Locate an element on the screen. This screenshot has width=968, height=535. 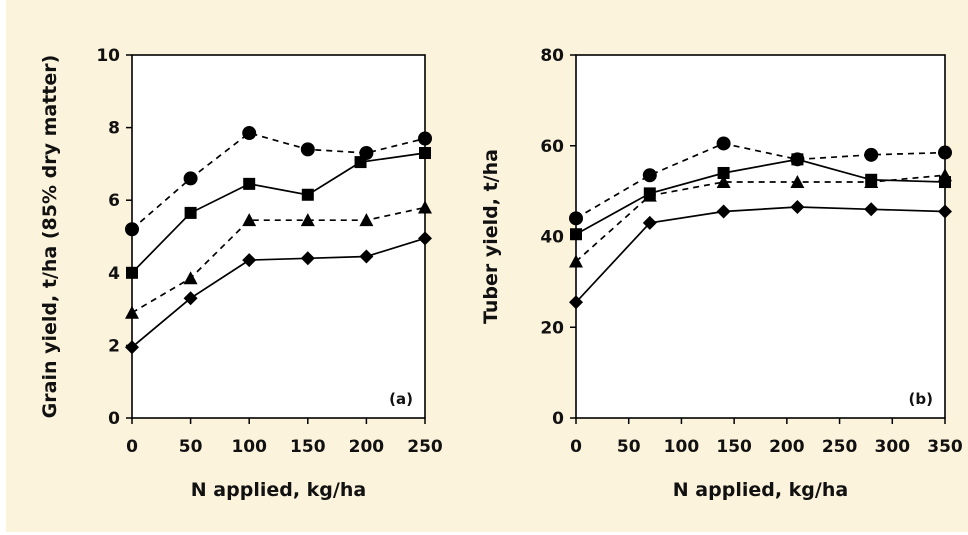
y-tick-label: 6 is located at coordinates (114, 201).